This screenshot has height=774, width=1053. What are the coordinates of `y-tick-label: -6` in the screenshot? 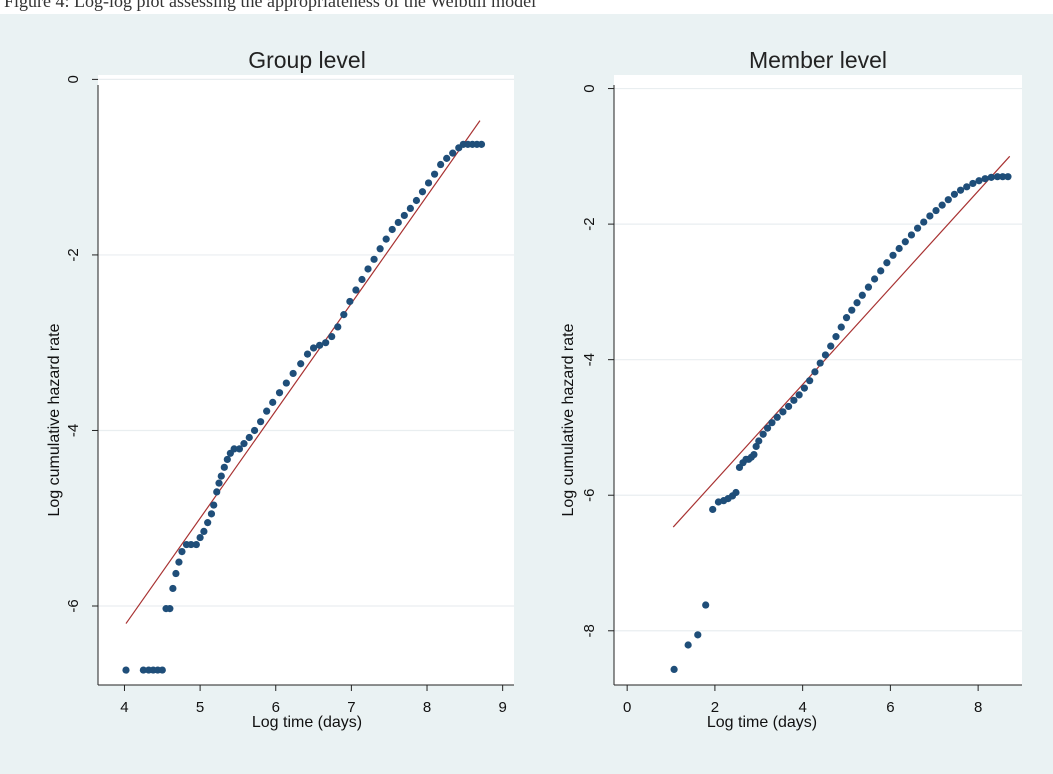 It's located at (589, 495).